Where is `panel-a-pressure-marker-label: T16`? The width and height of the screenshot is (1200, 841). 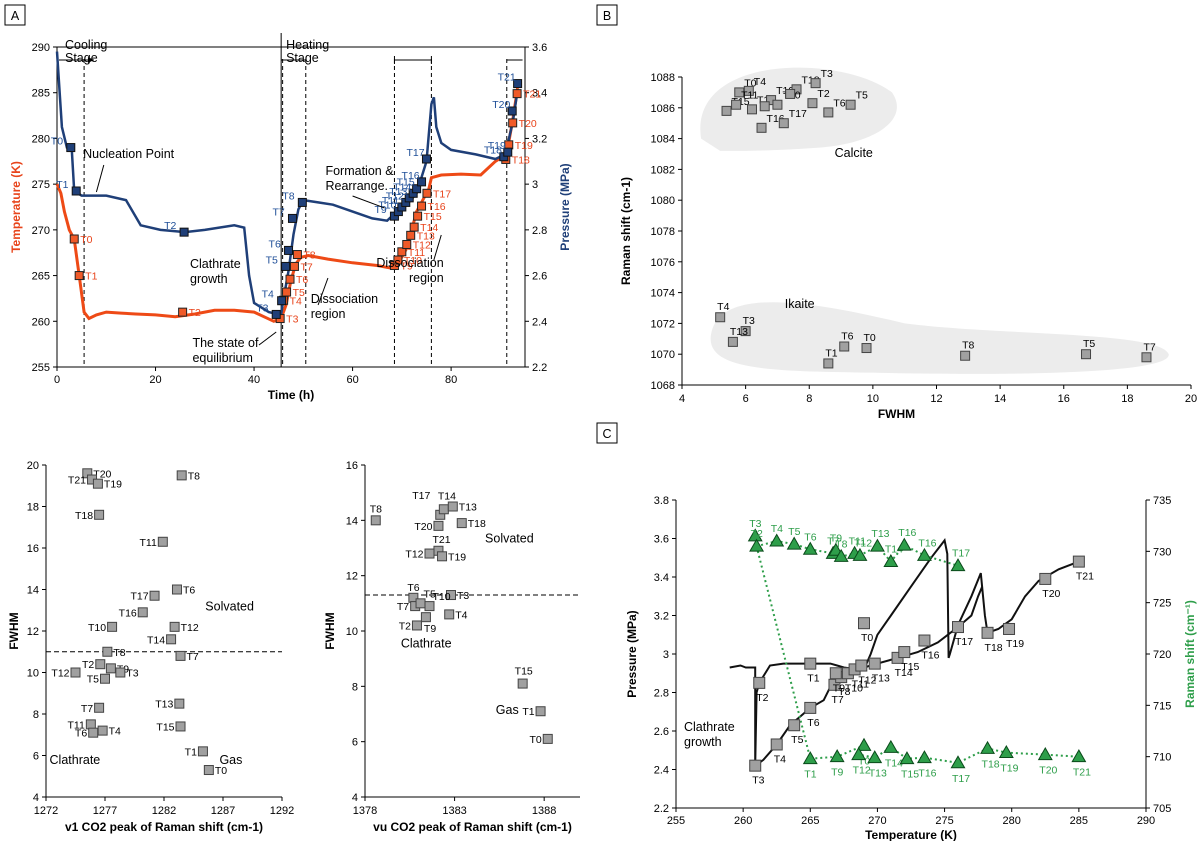 panel-a-pressure-marker-label: T16 is located at coordinates (411, 176).